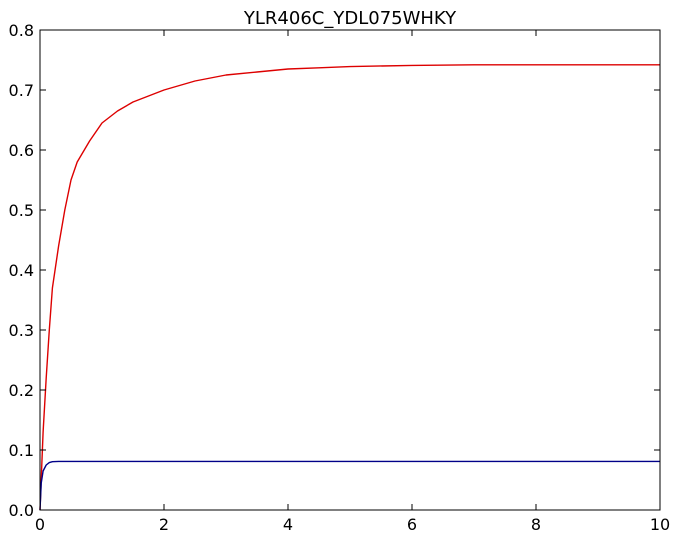  Describe the element at coordinates (164, 524) in the screenshot. I see `x-tick-label: 2` at that location.